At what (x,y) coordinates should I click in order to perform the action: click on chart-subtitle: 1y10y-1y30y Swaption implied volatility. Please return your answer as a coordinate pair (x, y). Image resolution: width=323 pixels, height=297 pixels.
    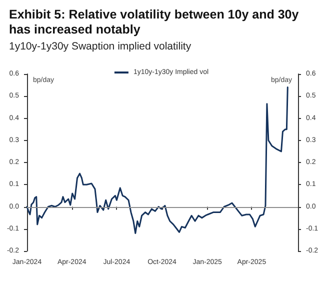
    Looking at the image, I should click on (100, 46).